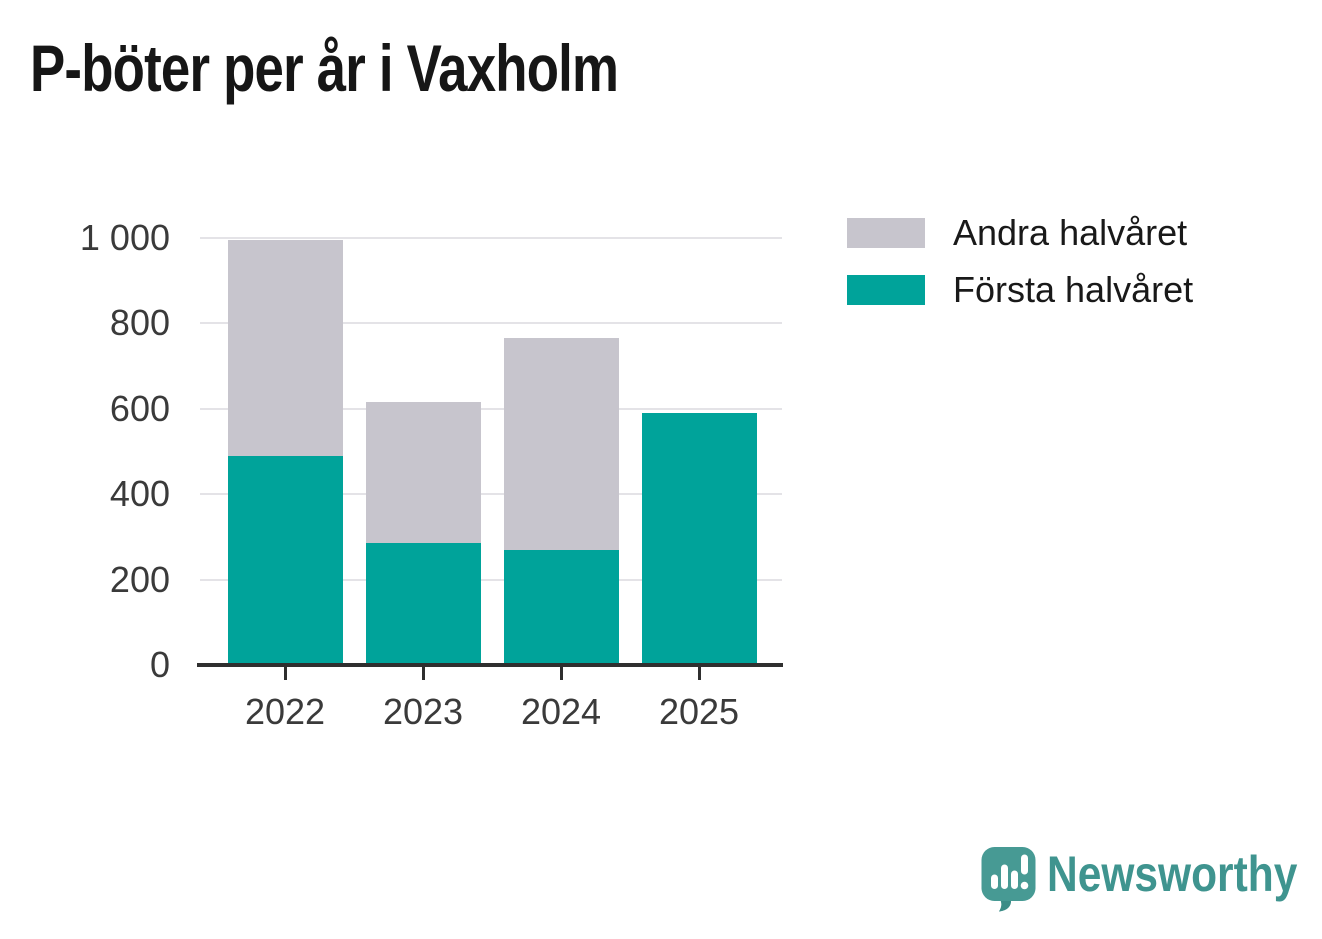  What do you see at coordinates (1004, 876) in the screenshot?
I see `logo-bar-tall` at bounding box center [1004, 876].